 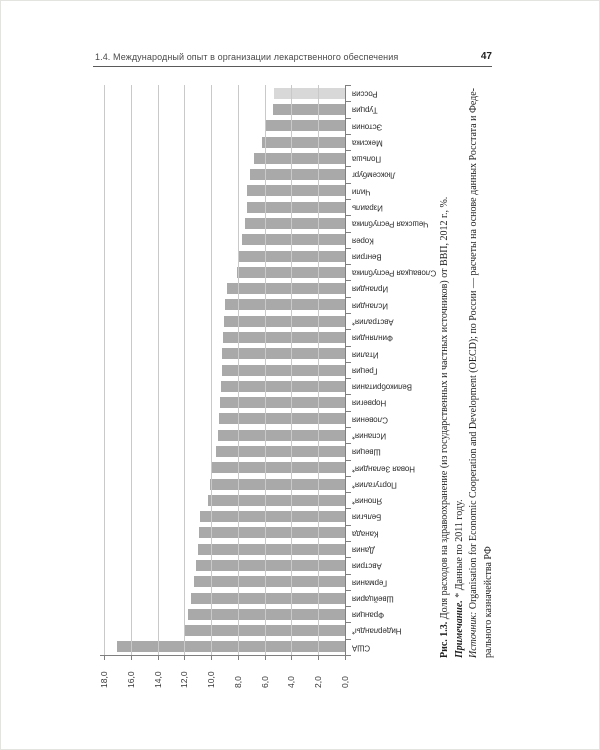 What do you see at coordinates (394, 273) in the screenshot?
I see `category-label: Словацкая Республика` at bounding box center [394, 273].